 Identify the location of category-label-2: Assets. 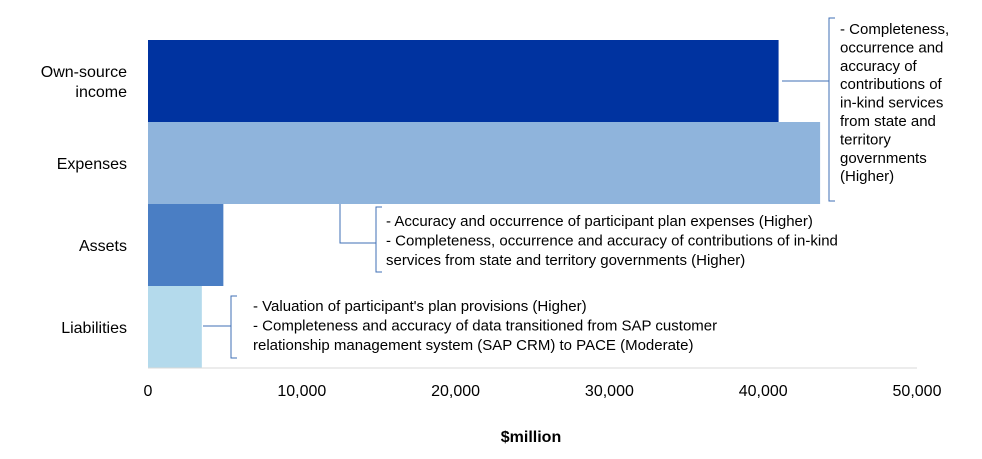
(103, 246).